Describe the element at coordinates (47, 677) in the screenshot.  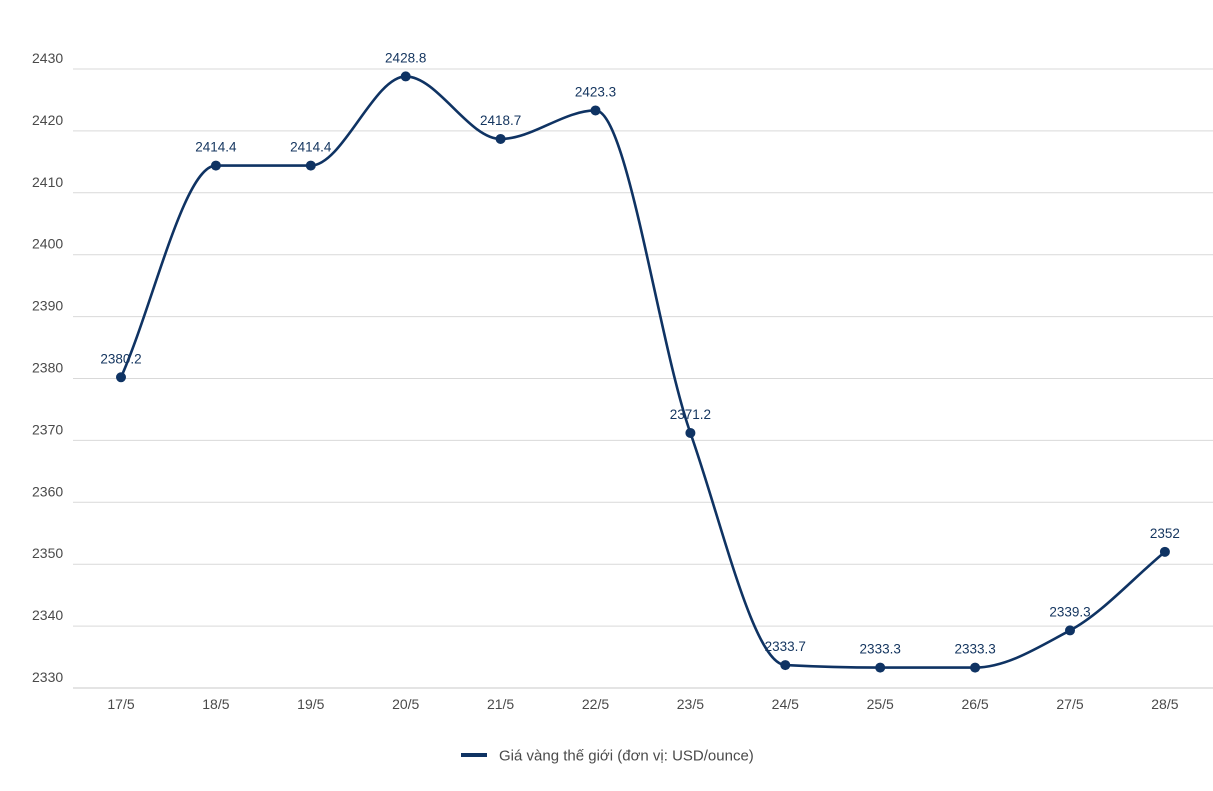
I see `y-tick-label: 2330` at that location.